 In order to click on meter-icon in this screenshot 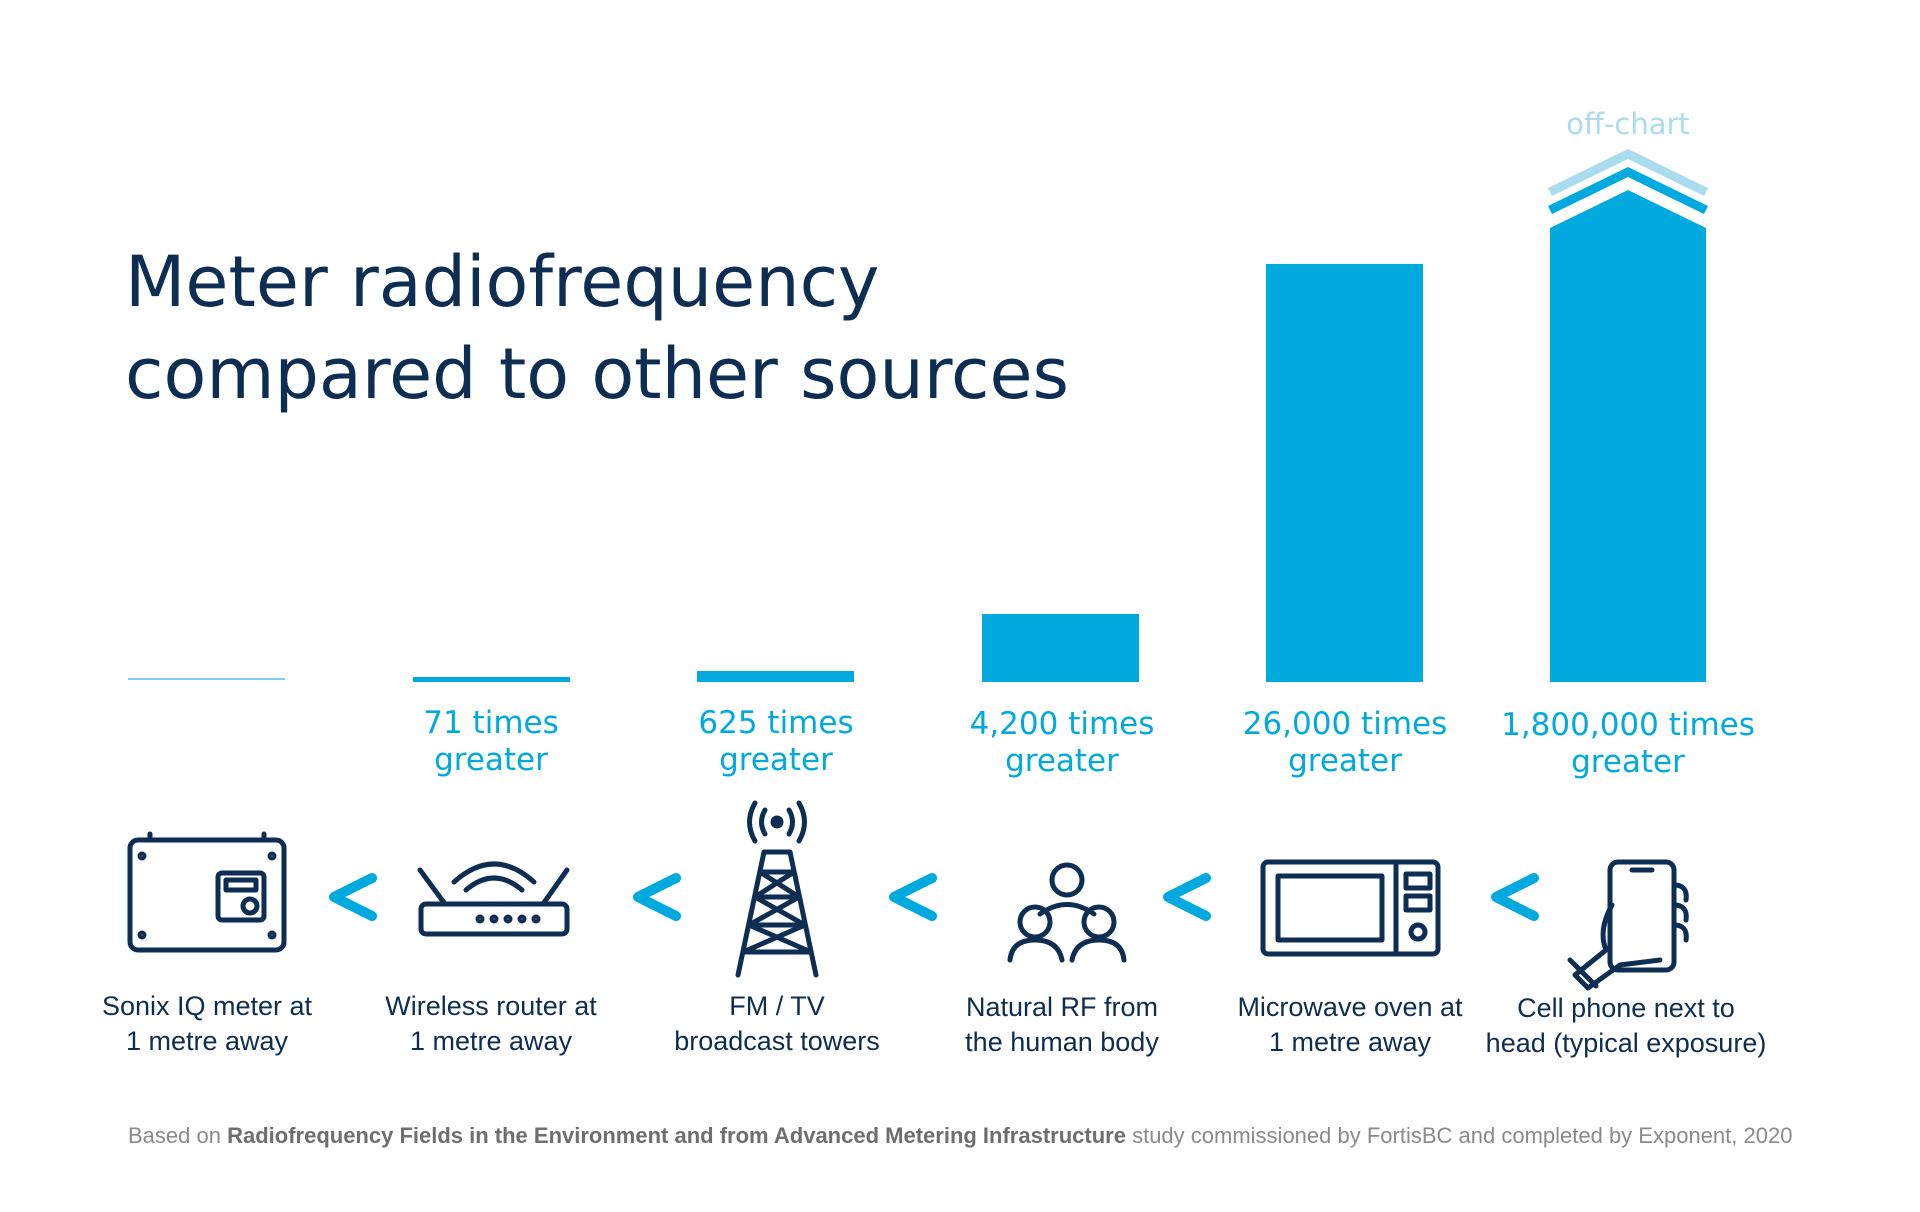, I will do `click(207, 892)`.